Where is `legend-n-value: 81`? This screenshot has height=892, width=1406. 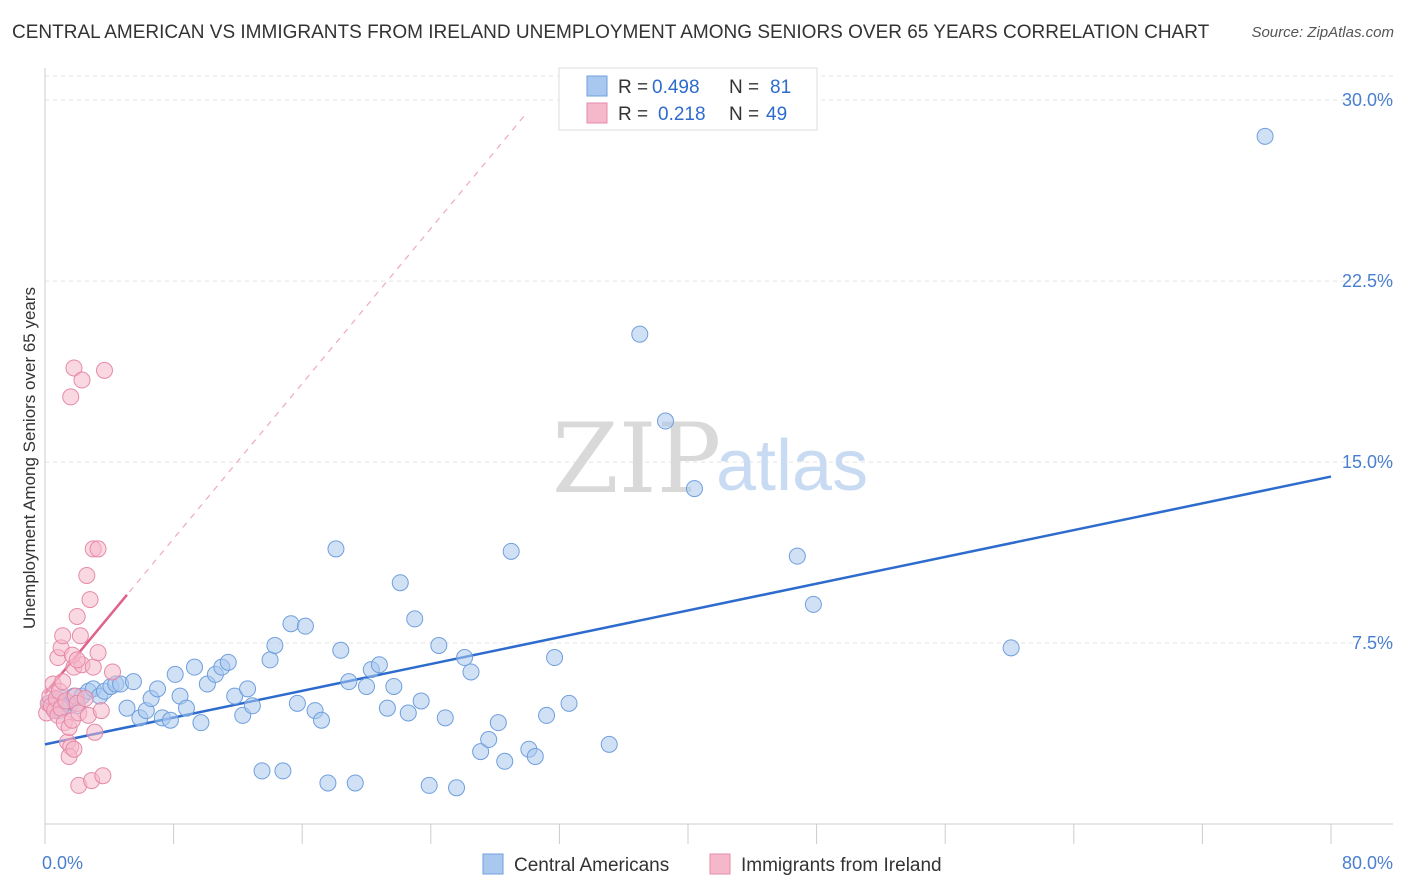 legend-n-value: 81 is located at coordinates (780, 87).